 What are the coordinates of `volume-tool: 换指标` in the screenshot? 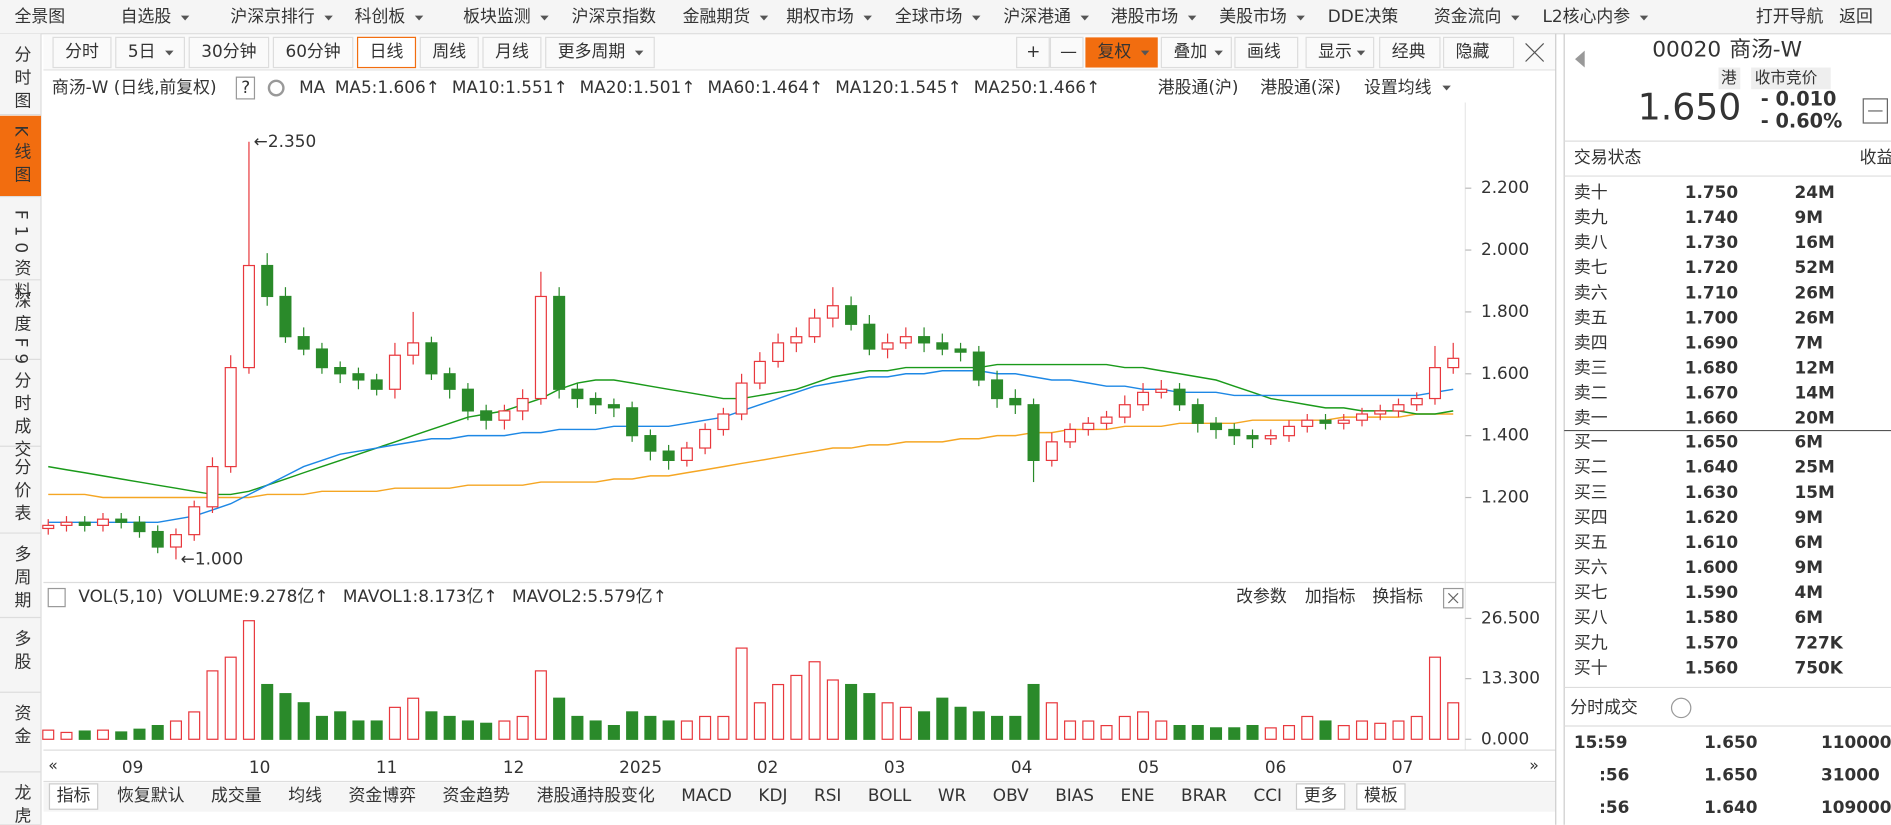 It's located at (1397, 596).